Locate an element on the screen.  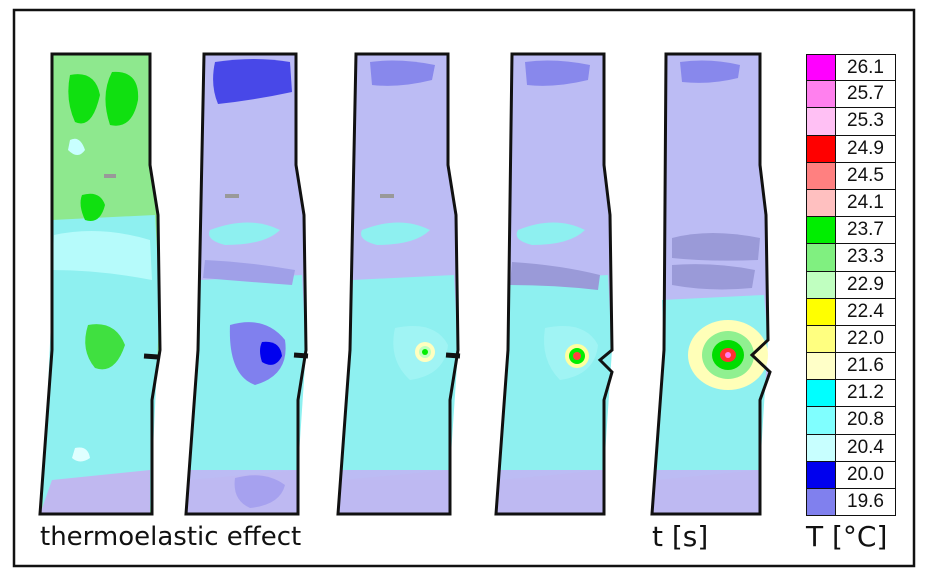
legend-value: 26.1 is located at coordinates (866, 68).